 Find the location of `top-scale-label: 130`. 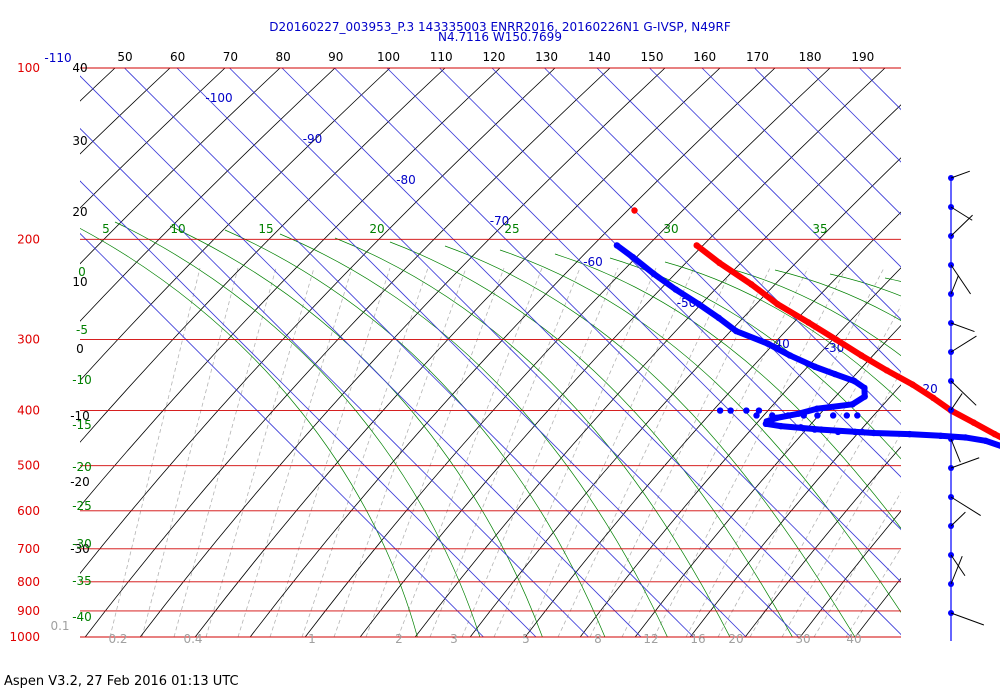

top-scale-label: 130 is located at coordinates (546, 57).